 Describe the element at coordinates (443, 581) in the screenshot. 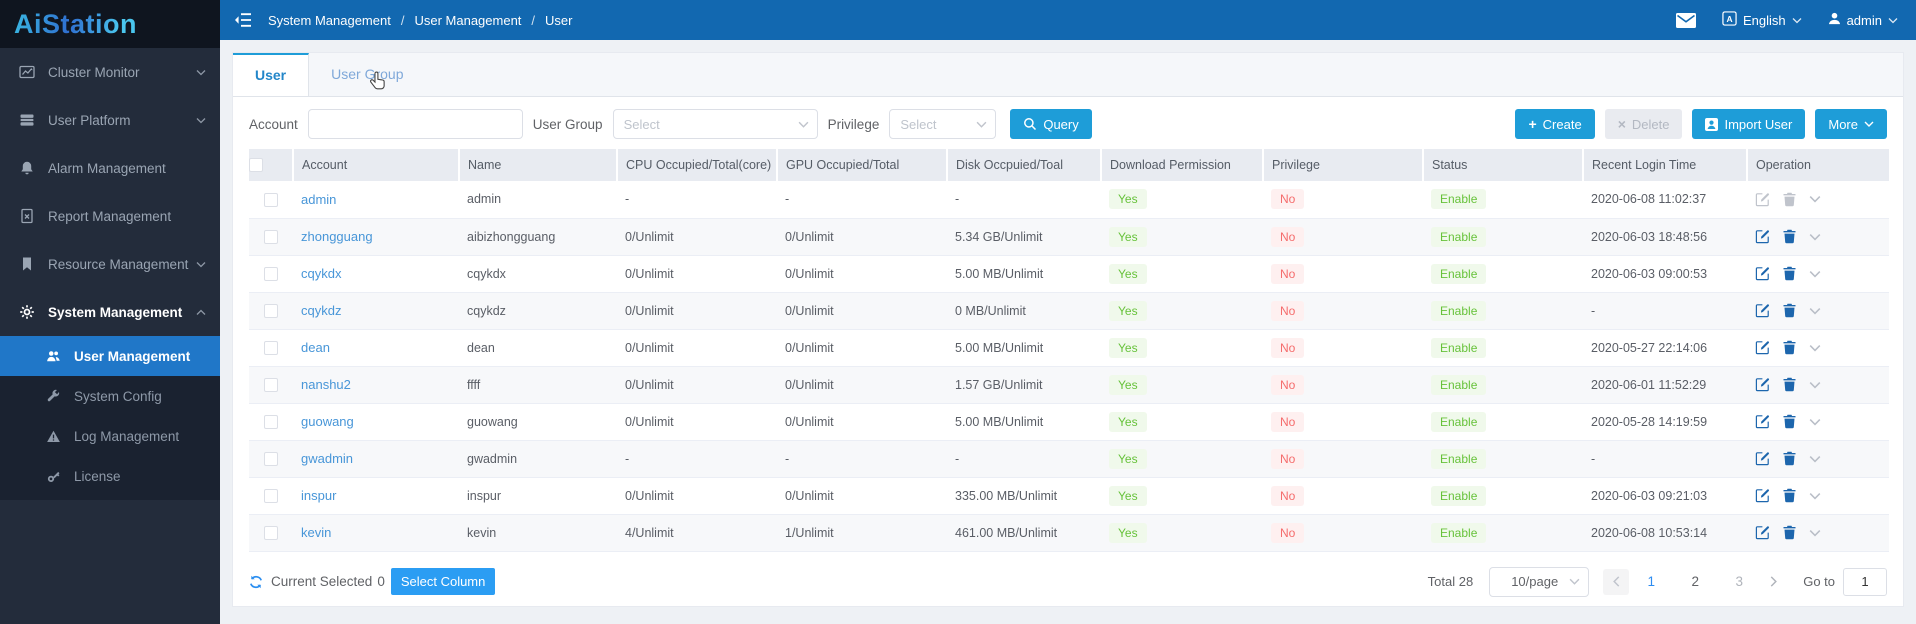

I see `select-column-button: Select Column` at that location.